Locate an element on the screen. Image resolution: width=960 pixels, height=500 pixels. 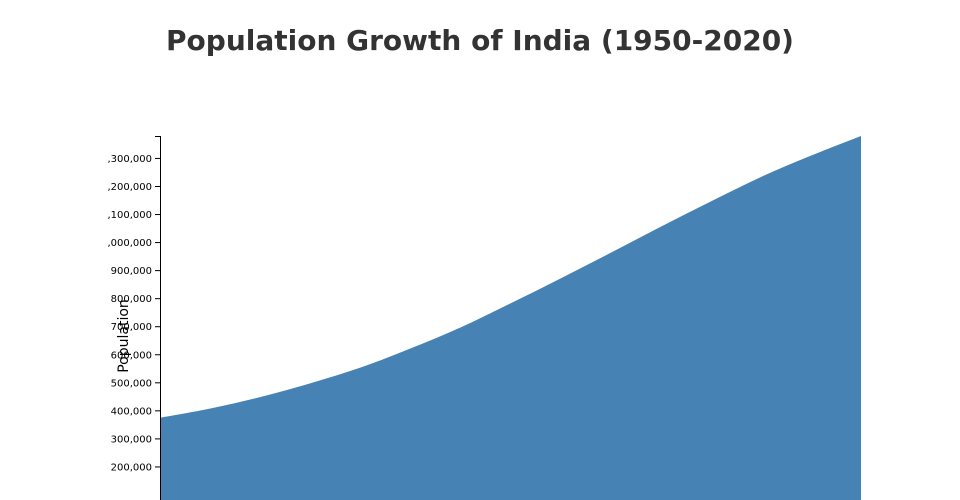
y-tick-label: ,300,000 is located at coordinates (129, 159).